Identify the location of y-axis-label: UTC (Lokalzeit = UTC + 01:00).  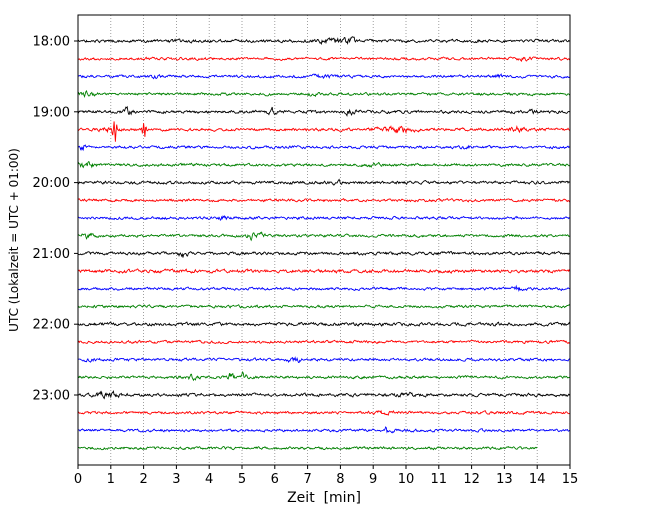
(14, 240).